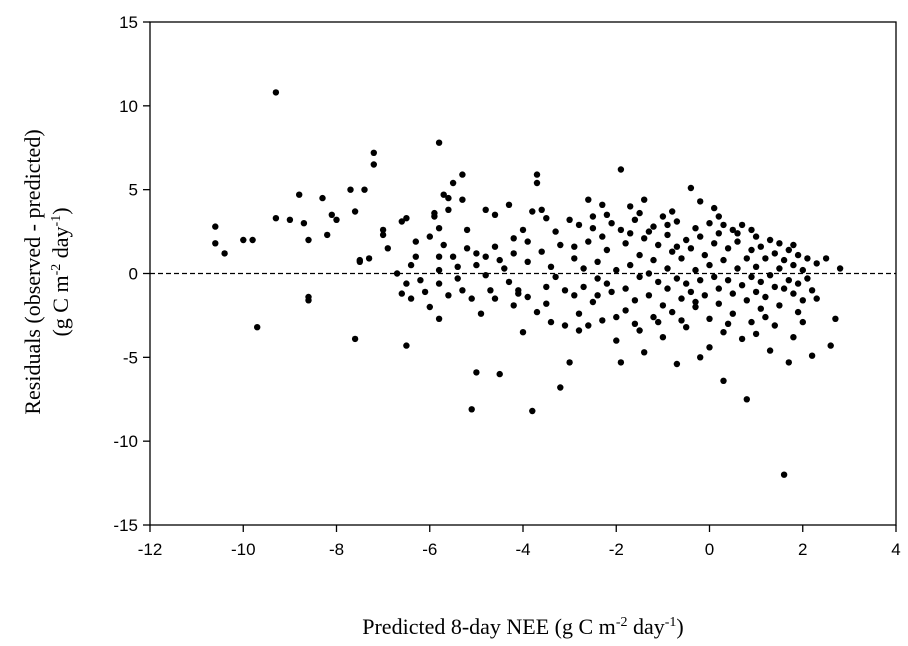 This screenshot has height=646, width=908. Describe the element at coordinates (429, 549) in the screenshot. I see `x-tick-label: -6` at that location.